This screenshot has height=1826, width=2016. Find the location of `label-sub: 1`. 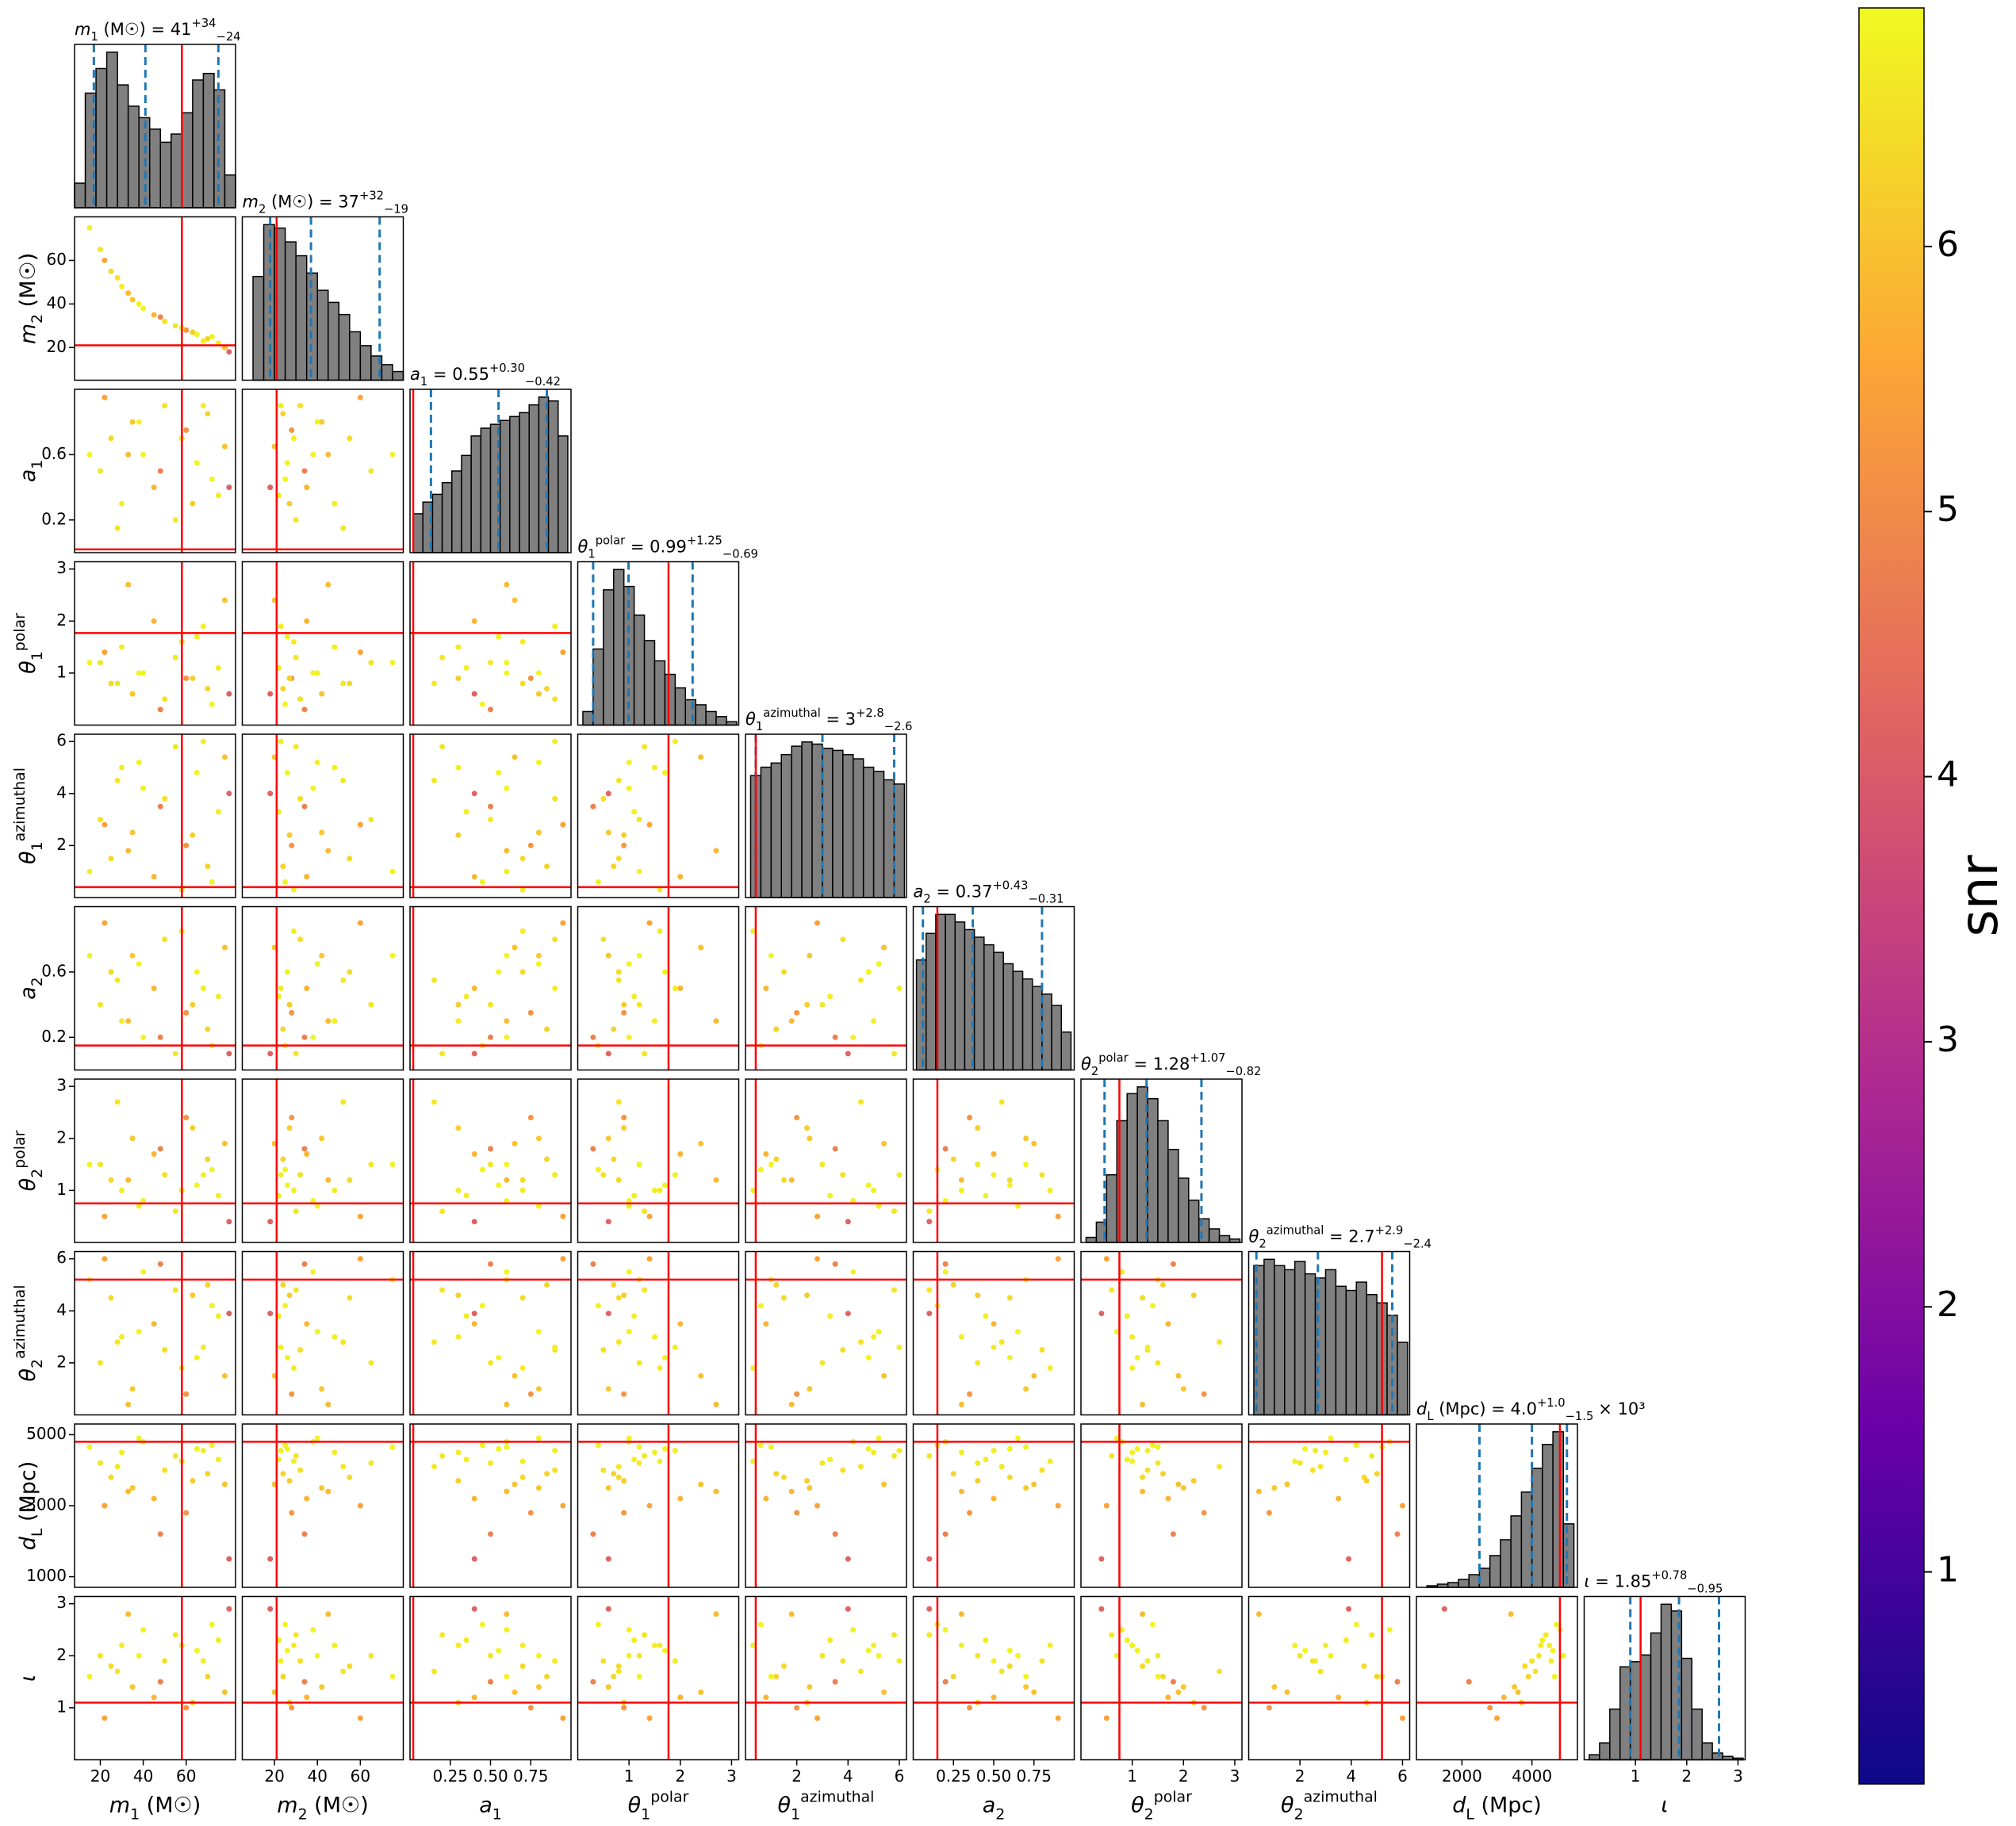

label-sub: 1 is located at coordinates (94, 37).